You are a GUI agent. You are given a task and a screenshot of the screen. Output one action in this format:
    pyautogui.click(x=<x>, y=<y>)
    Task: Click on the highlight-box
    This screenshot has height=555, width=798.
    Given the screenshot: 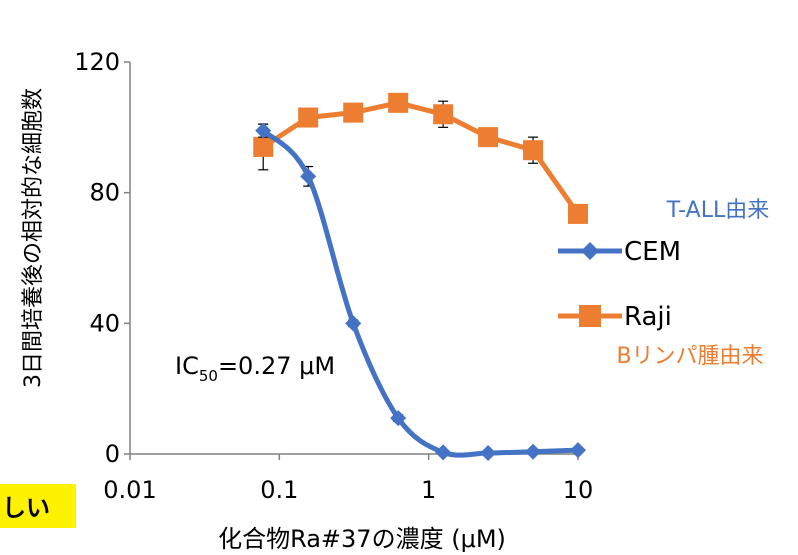 What is the action you would take?
    pyautogui.click(x=38, y=506)
    